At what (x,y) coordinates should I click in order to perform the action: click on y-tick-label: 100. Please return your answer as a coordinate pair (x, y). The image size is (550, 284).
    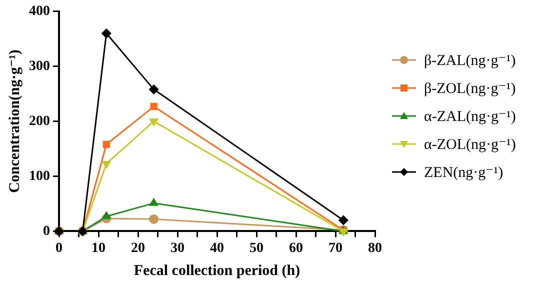
    Looking at the image, I should click on (39, 176).